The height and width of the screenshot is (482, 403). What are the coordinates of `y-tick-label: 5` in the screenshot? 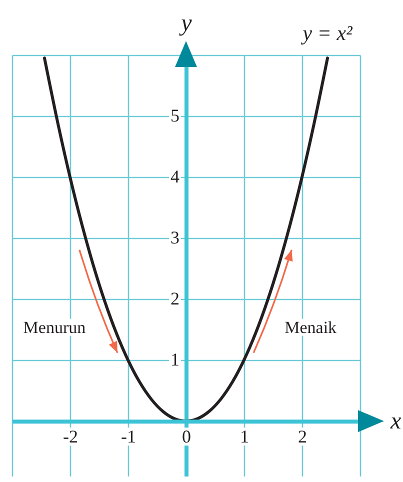 It's located at (175, 116).